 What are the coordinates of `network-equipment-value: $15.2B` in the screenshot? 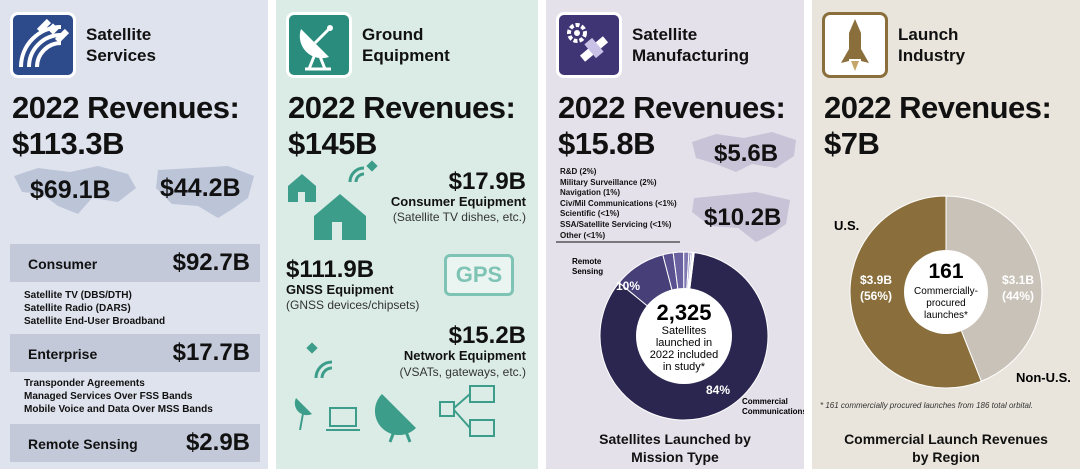 It's located at (487, 335).